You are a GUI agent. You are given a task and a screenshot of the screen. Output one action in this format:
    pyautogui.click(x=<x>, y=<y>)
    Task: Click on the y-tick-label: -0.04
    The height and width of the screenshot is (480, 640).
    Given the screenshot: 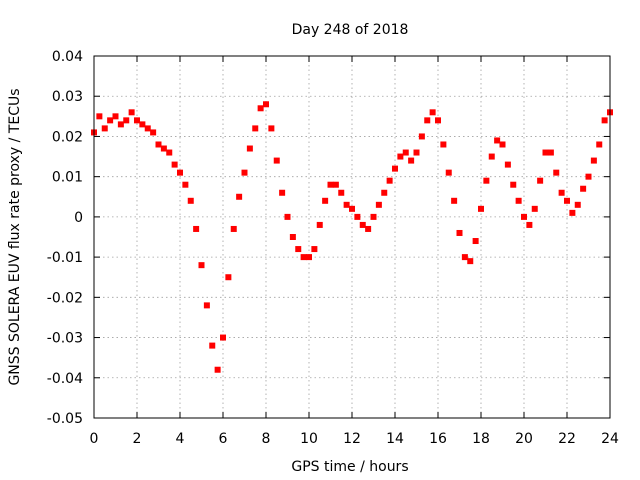 What is the action you would take?
    pyautogui.click(x=65, y=379)
    